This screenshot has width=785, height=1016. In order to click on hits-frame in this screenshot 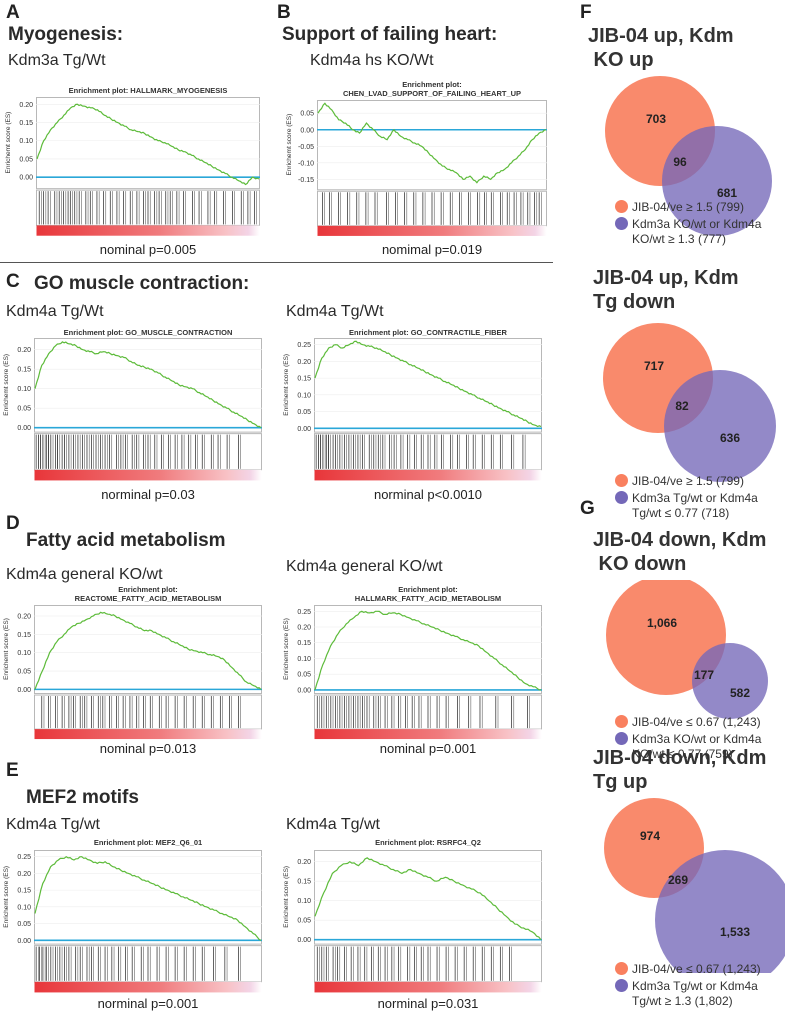, I will do `click(148, 712)`.